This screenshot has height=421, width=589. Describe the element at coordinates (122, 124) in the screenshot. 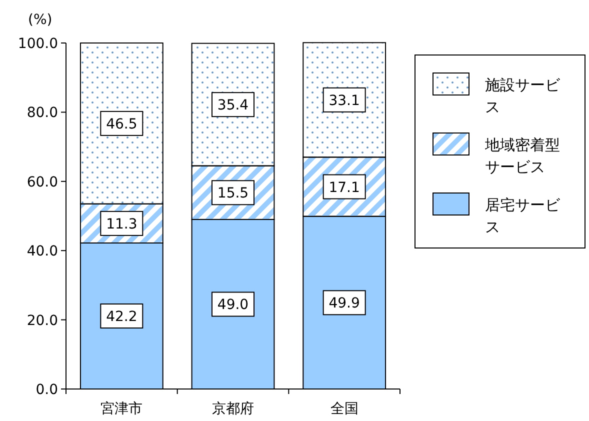

I see `text: 46.5` at that location.